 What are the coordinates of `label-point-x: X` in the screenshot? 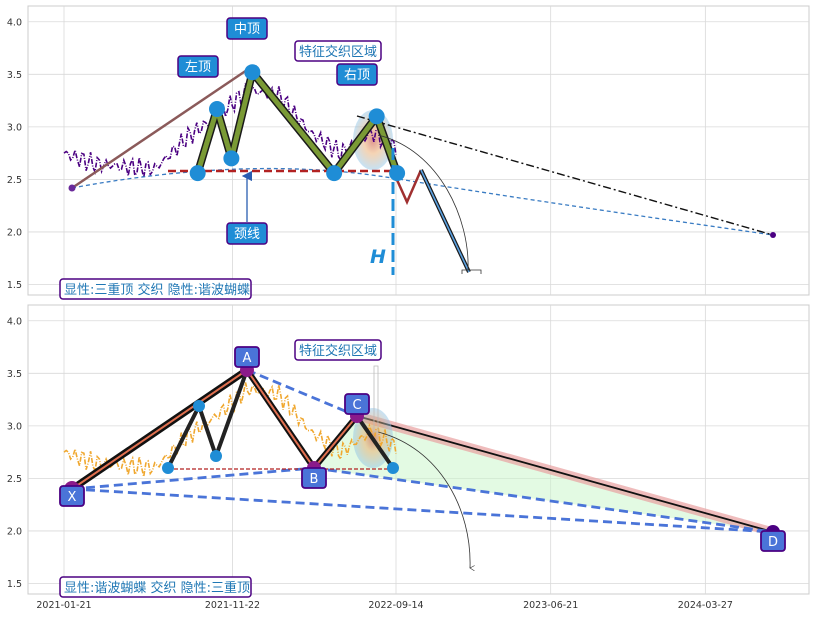 It's located at (72, 496).